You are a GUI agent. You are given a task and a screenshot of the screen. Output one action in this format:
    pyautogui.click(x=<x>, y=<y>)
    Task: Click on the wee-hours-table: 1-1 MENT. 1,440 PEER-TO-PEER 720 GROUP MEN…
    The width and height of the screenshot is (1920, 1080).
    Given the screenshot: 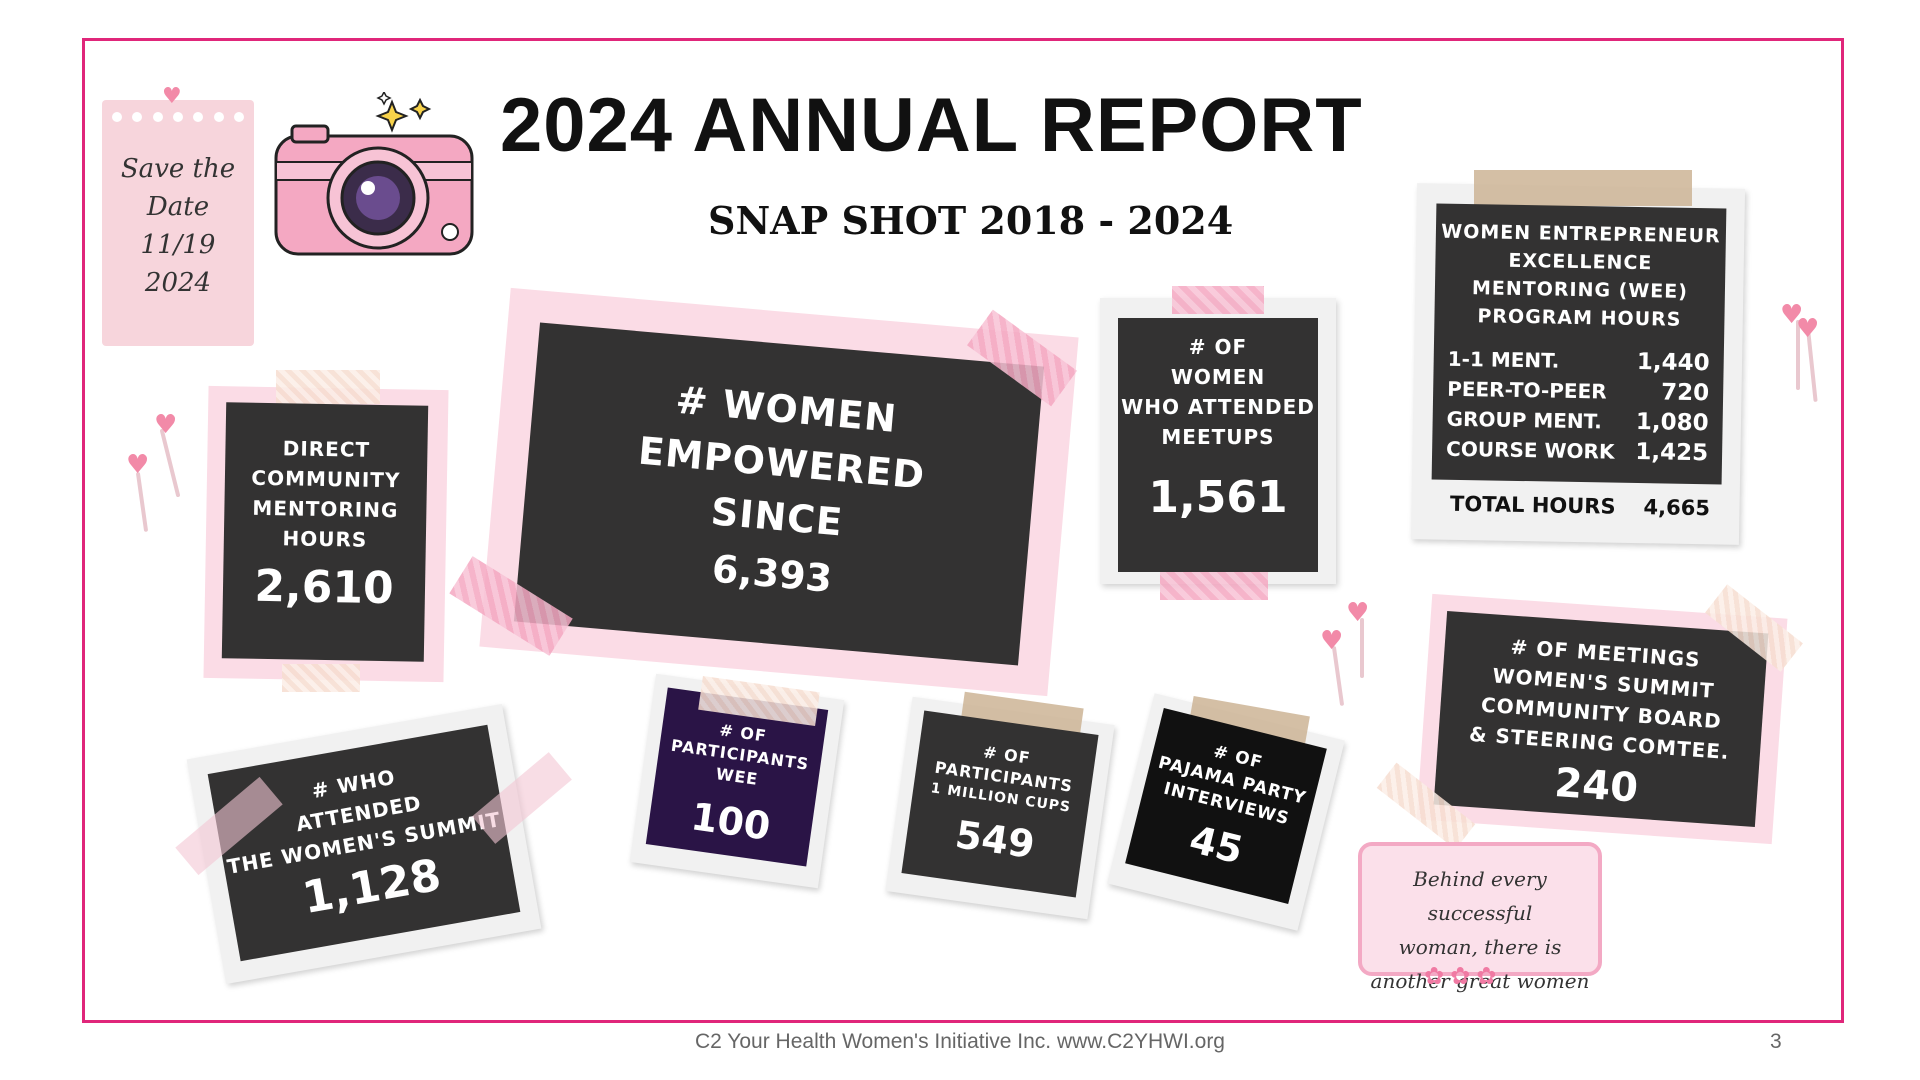 What is the action you would take?
    pyautogui.click(x=1578, y=405)
    